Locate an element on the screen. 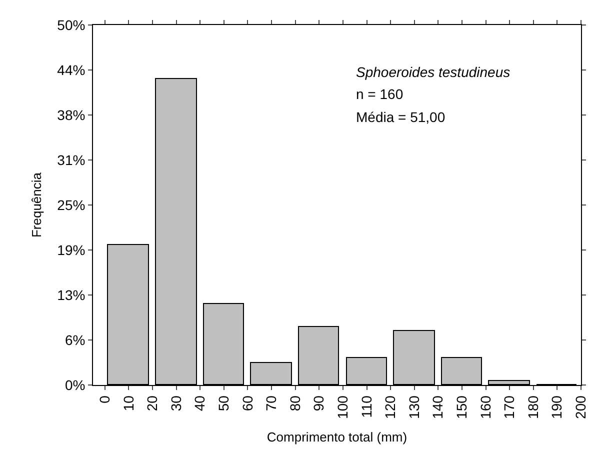 The width and height of the screenshot is (595, 465). y-tick-label: 31% is located at coordinates (71, 160).